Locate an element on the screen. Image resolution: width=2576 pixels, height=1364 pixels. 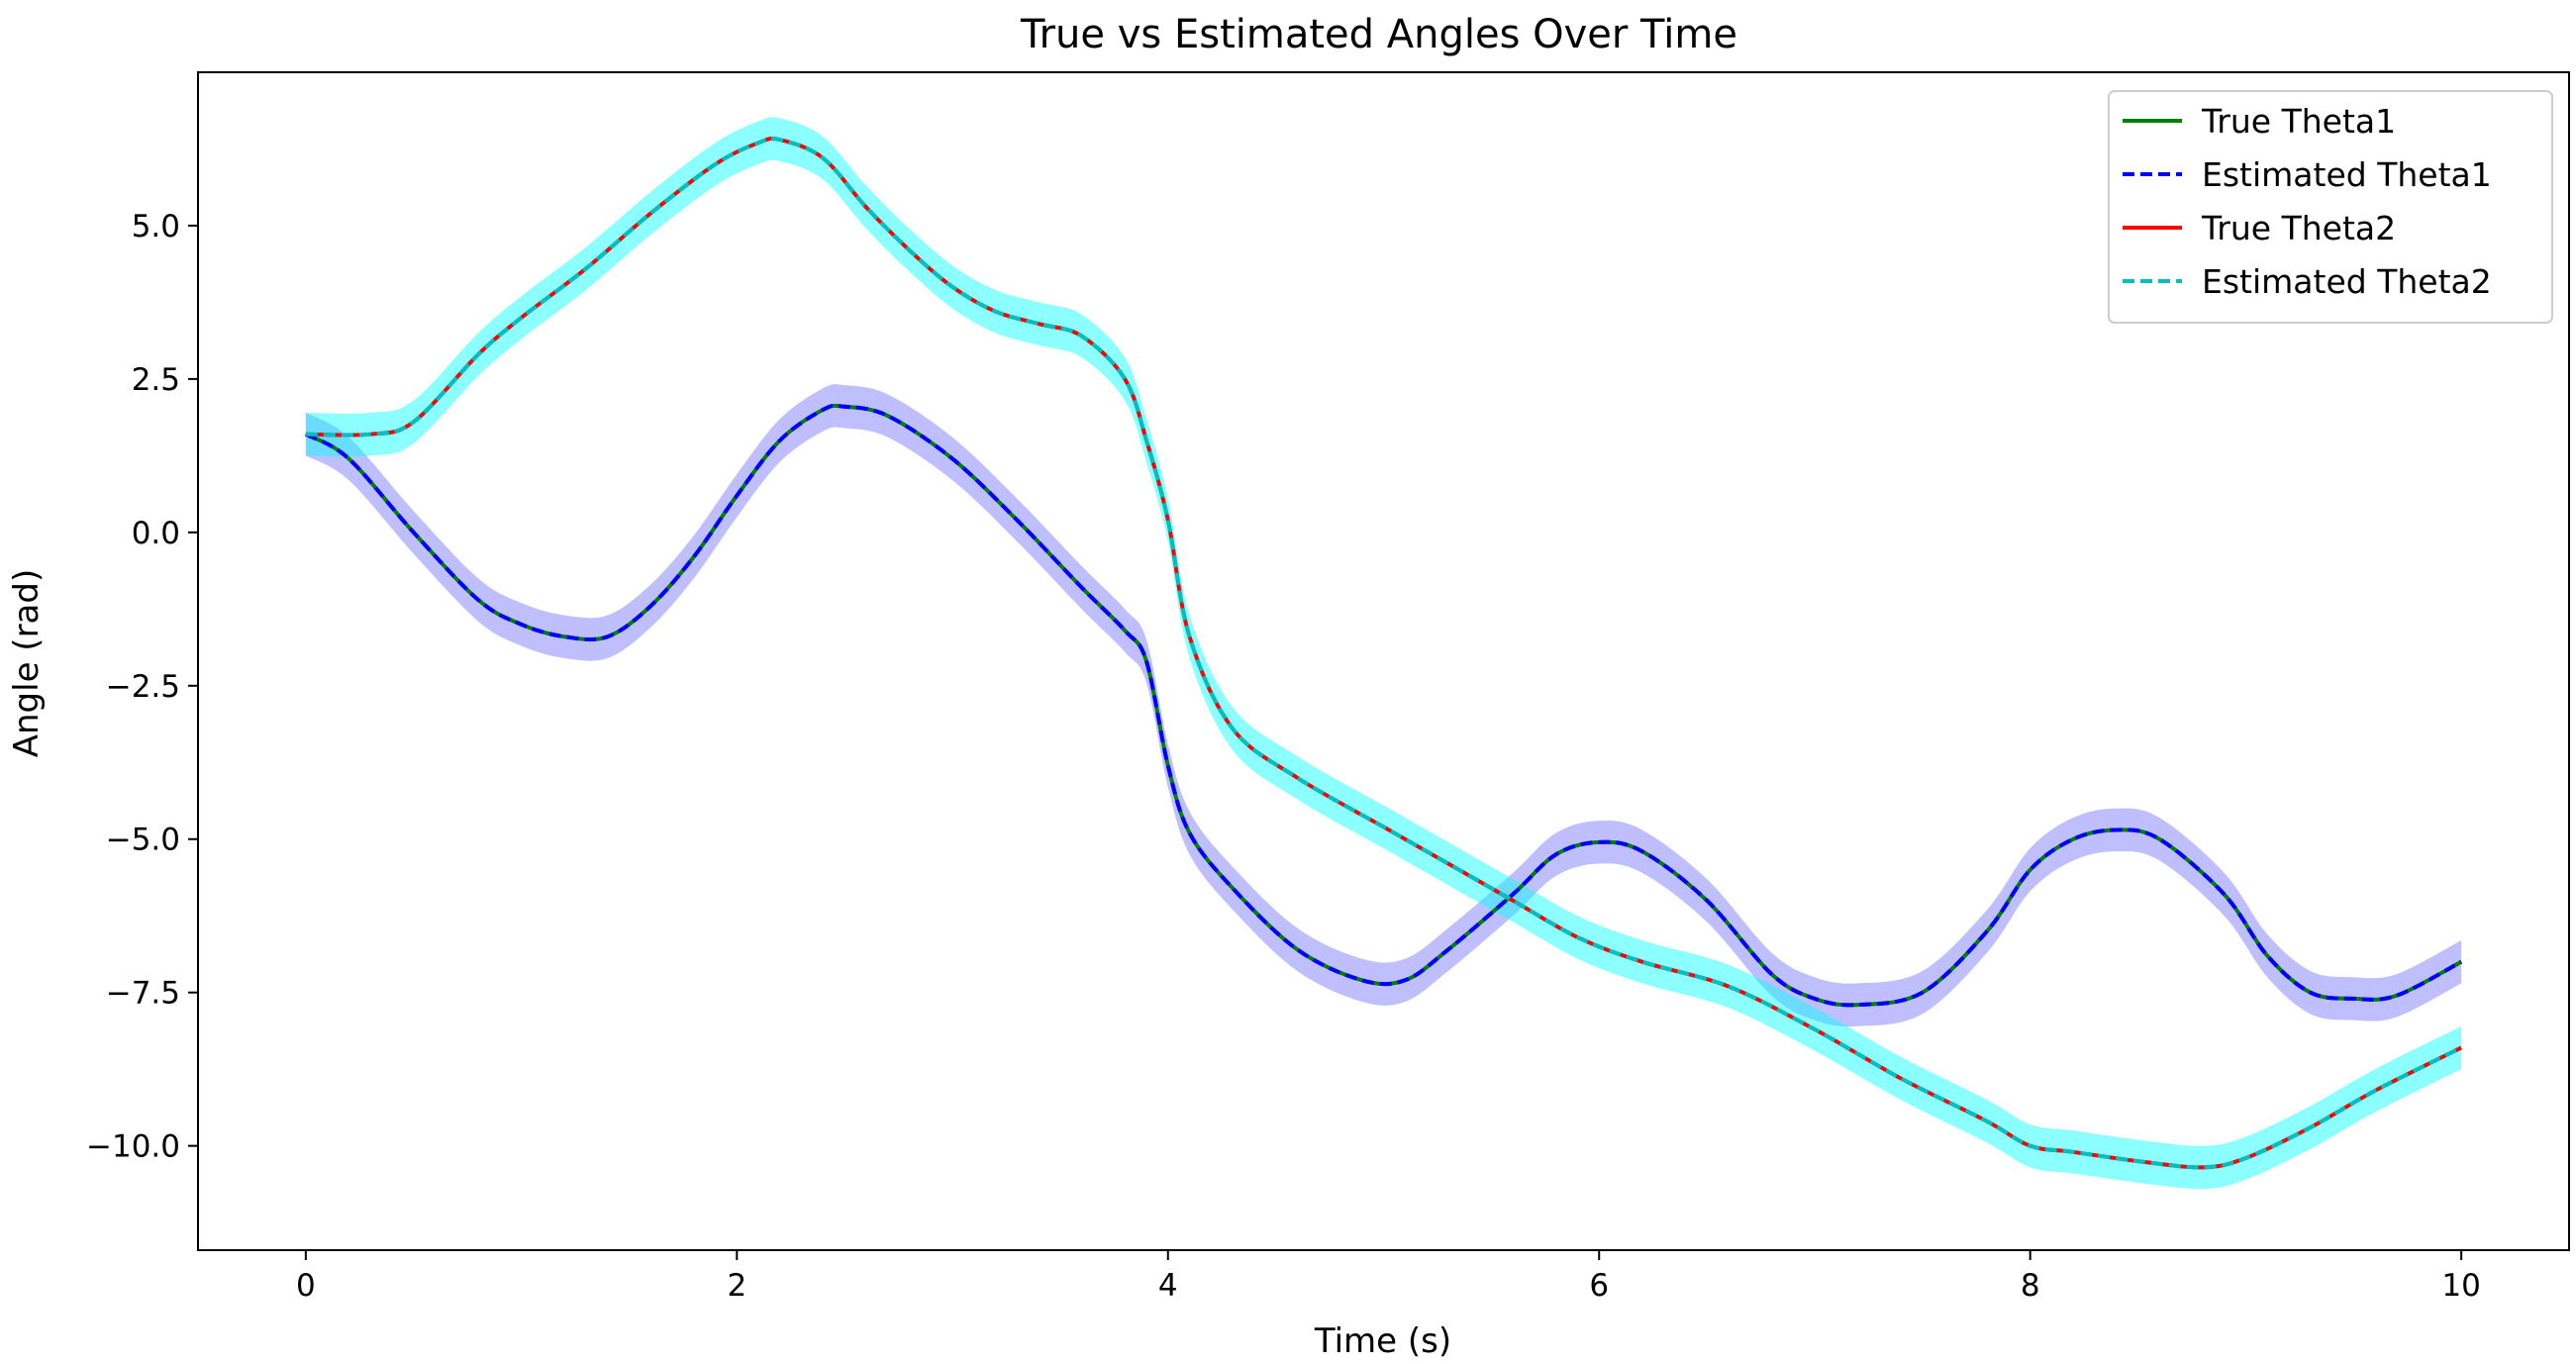
legend-box is located at coordinates (2331, 207).